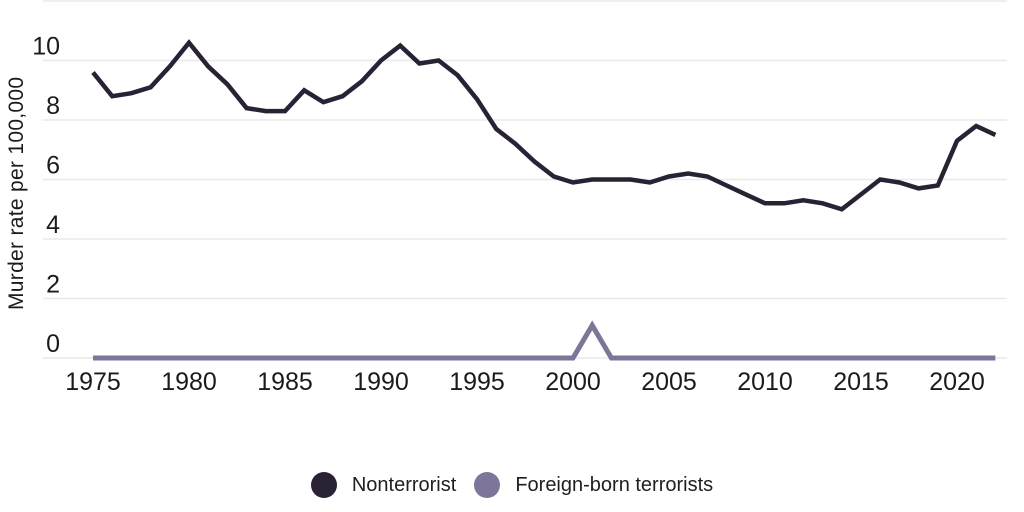  I want to click on y-tick-label-0: 0, so click(53, 344).